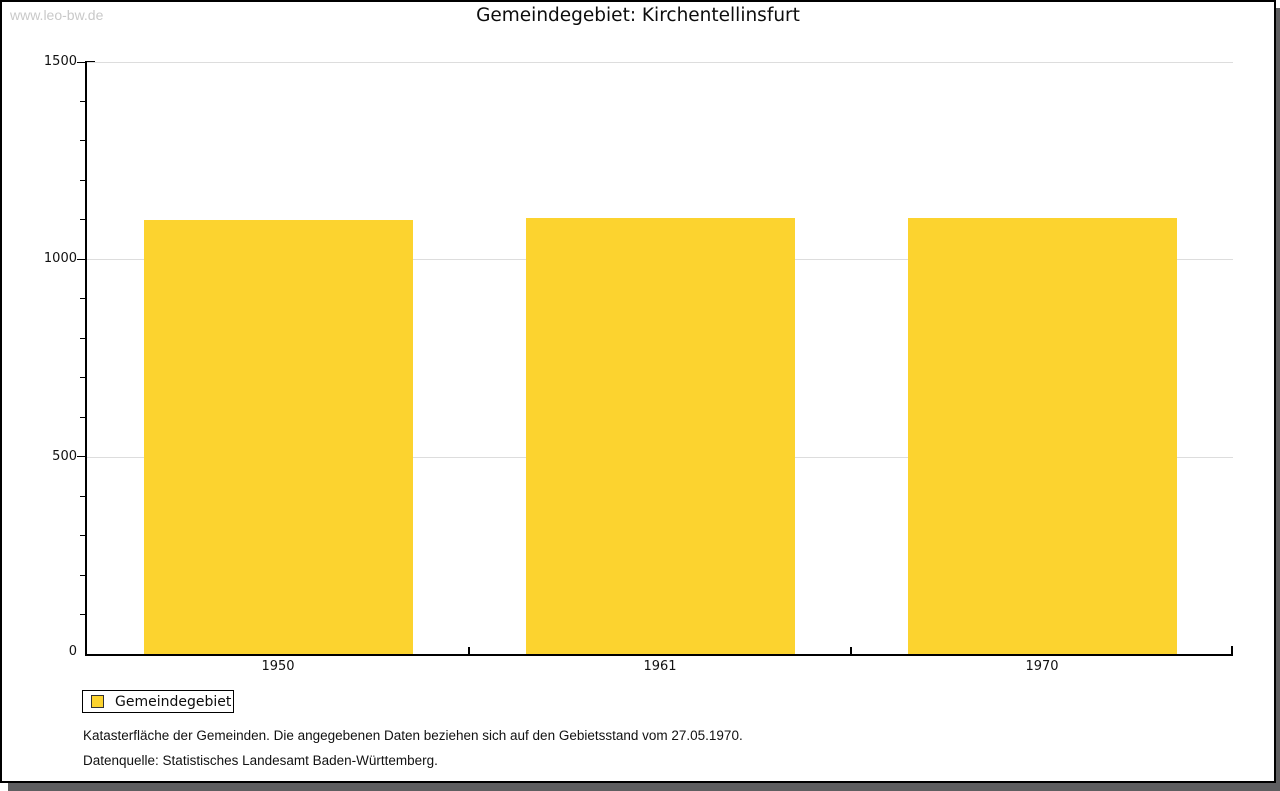  I want to click on bar-1950, so click(278, 437).